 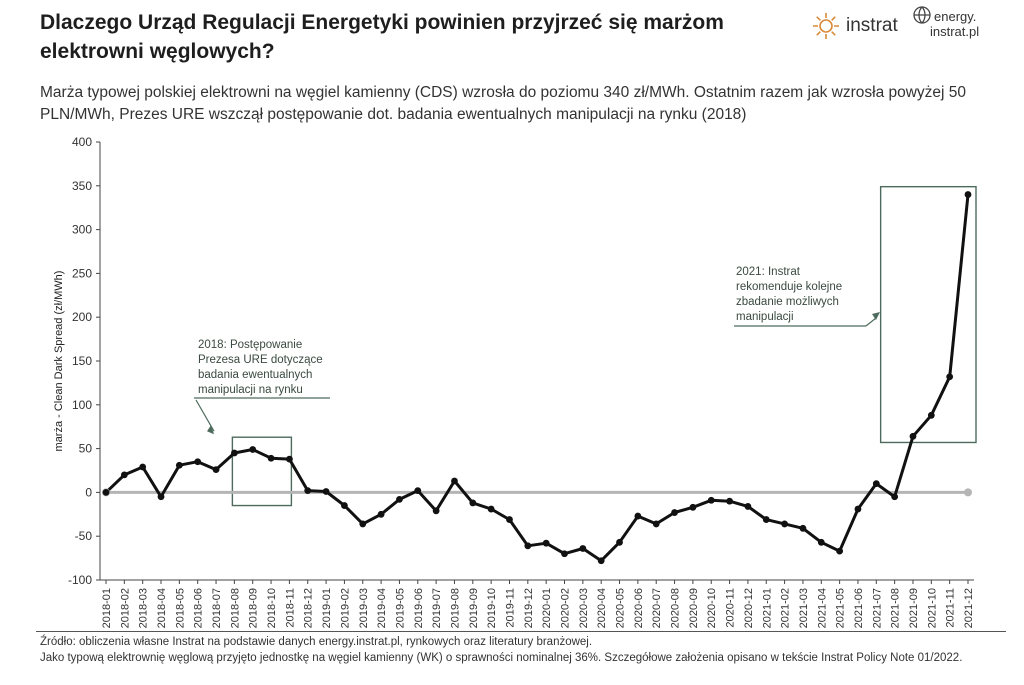 What do you see at coordinates (382, 608) in the screenshot?
I see `x-tick-label: 2019-04` at bounding box center [382, 608].